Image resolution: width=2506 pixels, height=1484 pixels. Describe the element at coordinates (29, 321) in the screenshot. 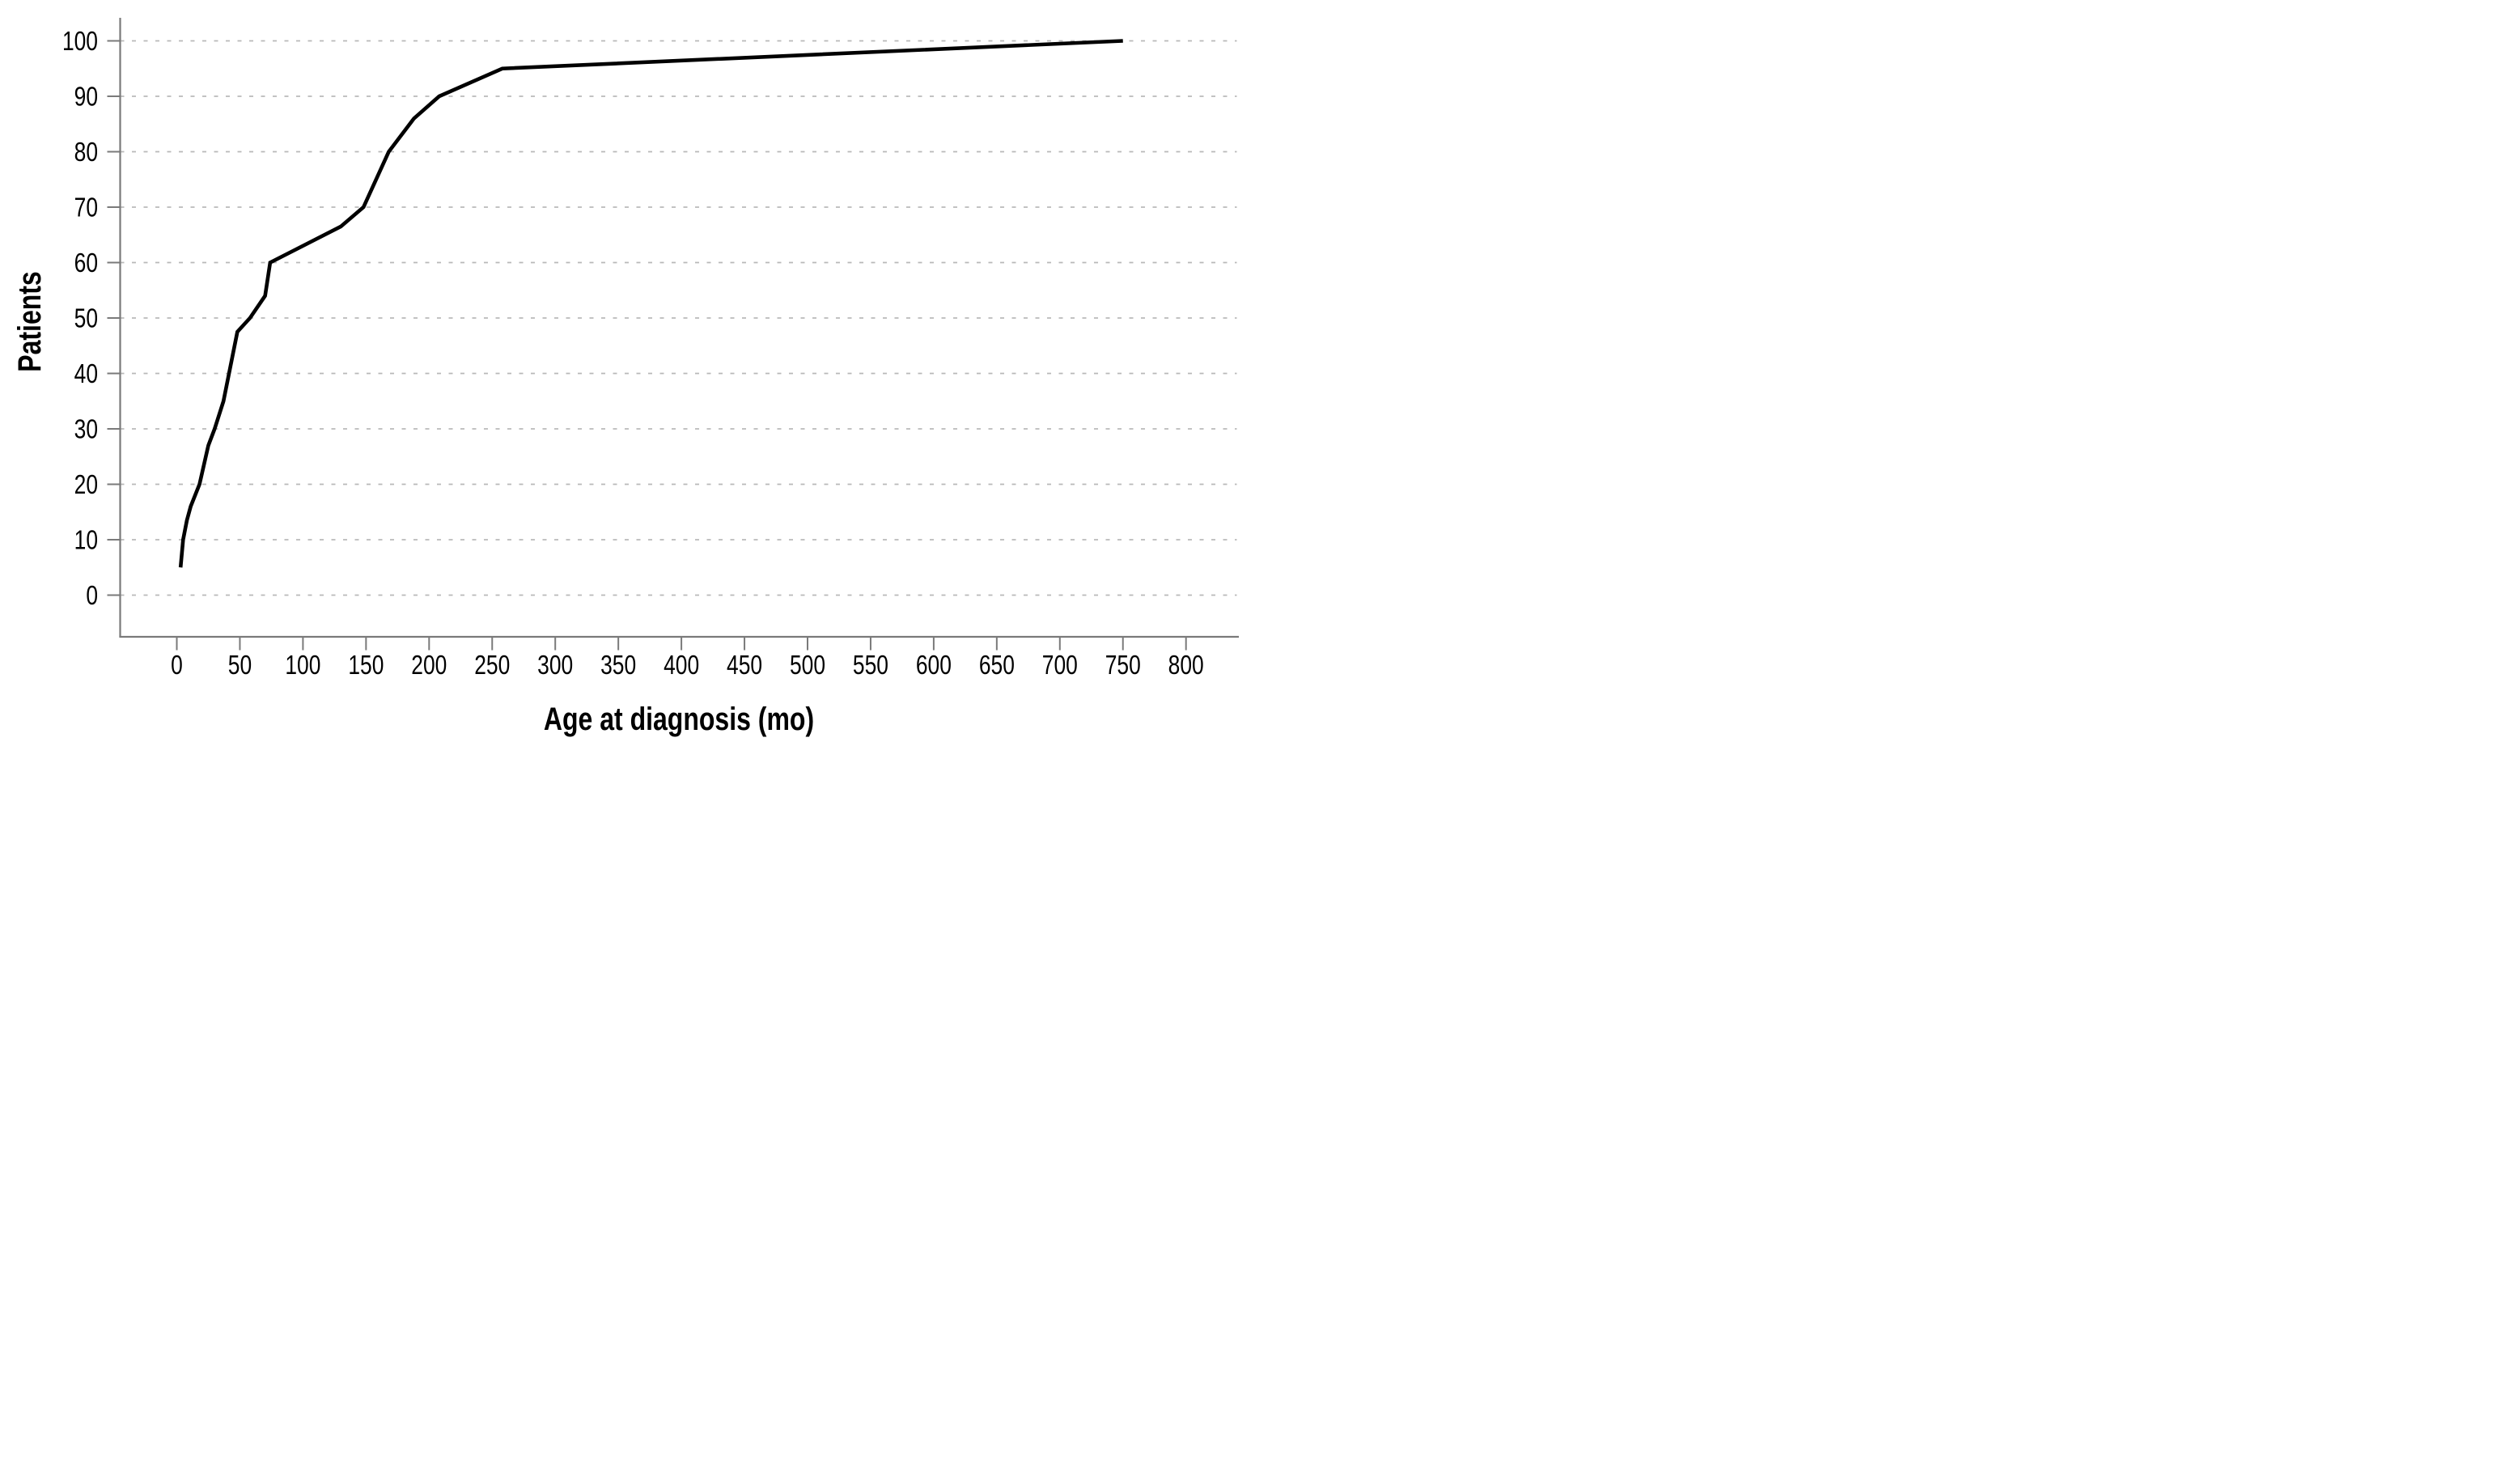

I see `y-axis-title: Patients` at that location.